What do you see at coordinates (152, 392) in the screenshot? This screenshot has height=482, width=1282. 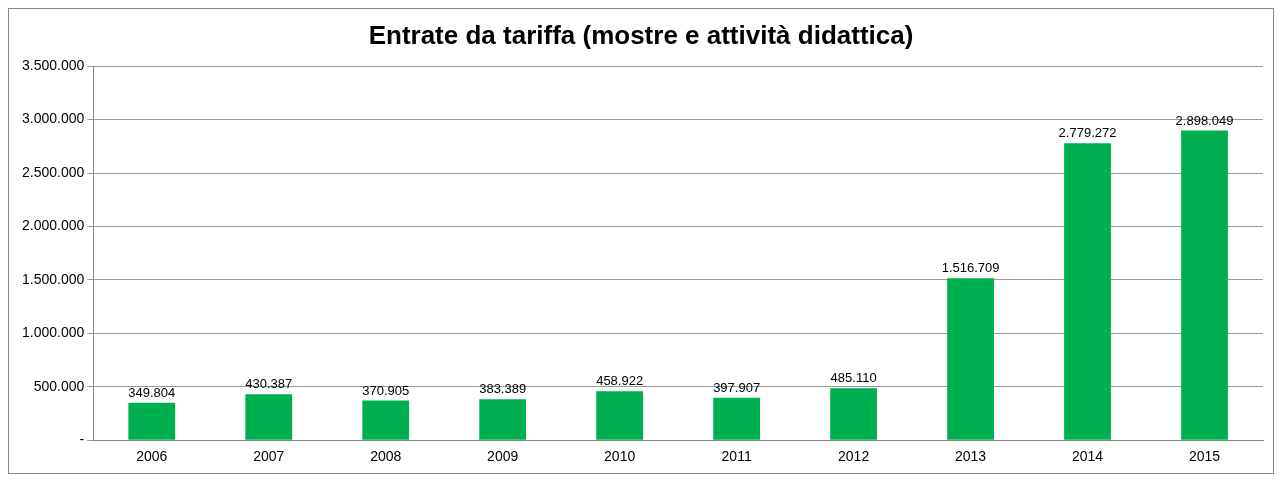 I see `data-label: 349.804` at bounding box center [152, 392].